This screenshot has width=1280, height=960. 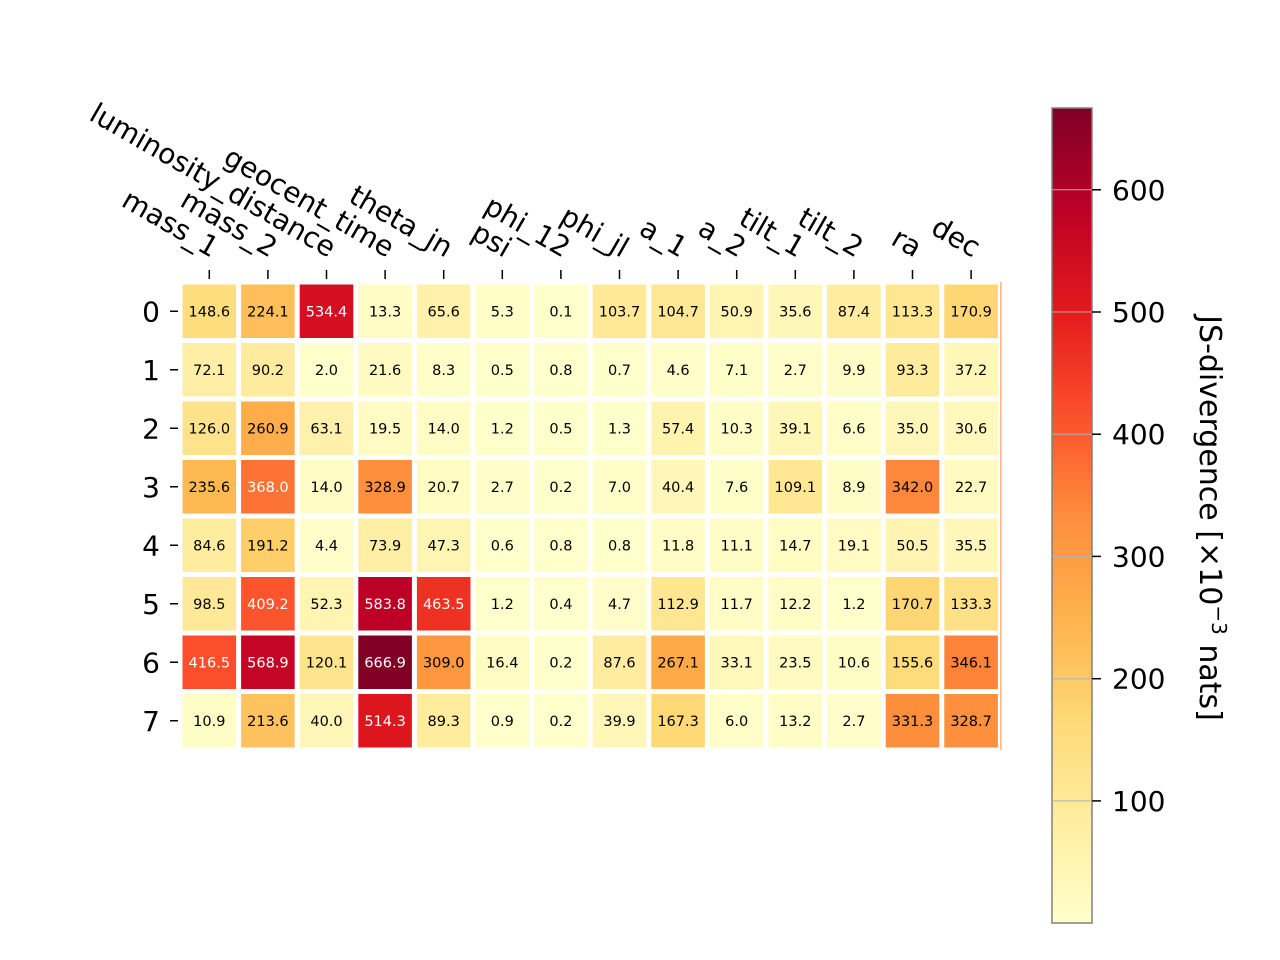 I want to click on cell-value-label: 7.6, so click(x=736, y=488).